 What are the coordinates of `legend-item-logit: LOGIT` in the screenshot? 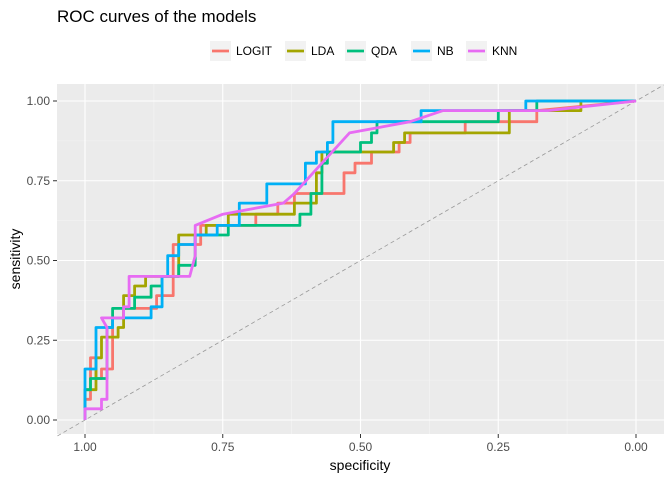 It's located at (241, 51).